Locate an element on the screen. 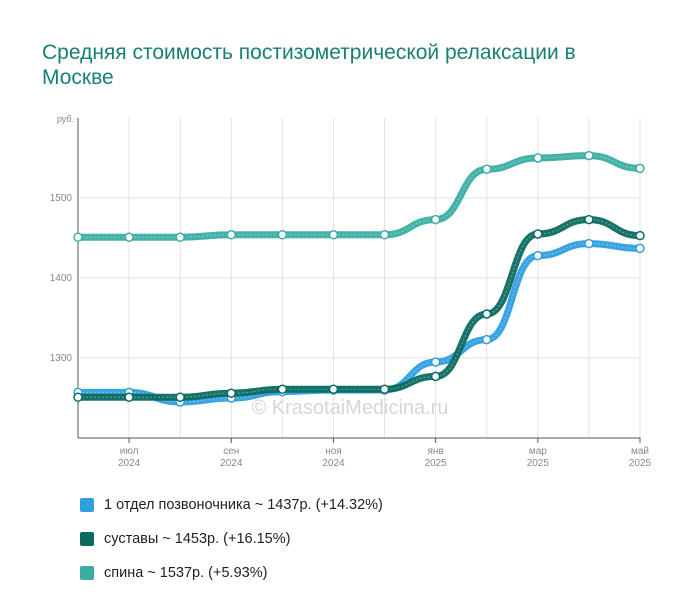  x-tick-label-month: янв is located at coordinates (436, 451).